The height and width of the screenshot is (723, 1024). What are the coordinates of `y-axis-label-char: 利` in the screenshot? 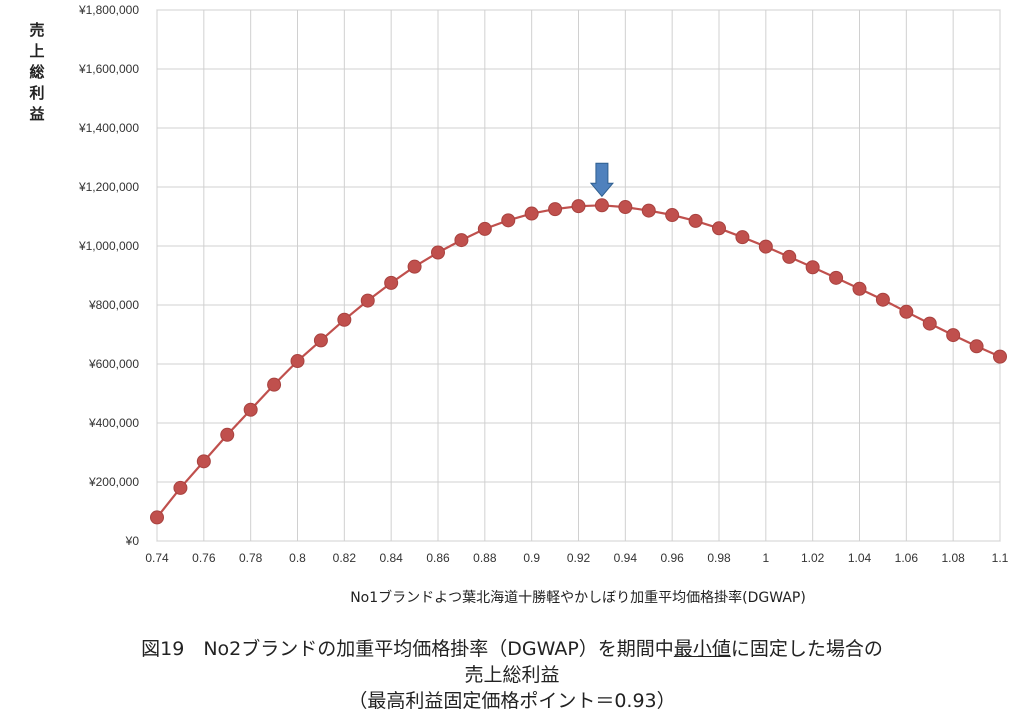 It's located at (36, 93).